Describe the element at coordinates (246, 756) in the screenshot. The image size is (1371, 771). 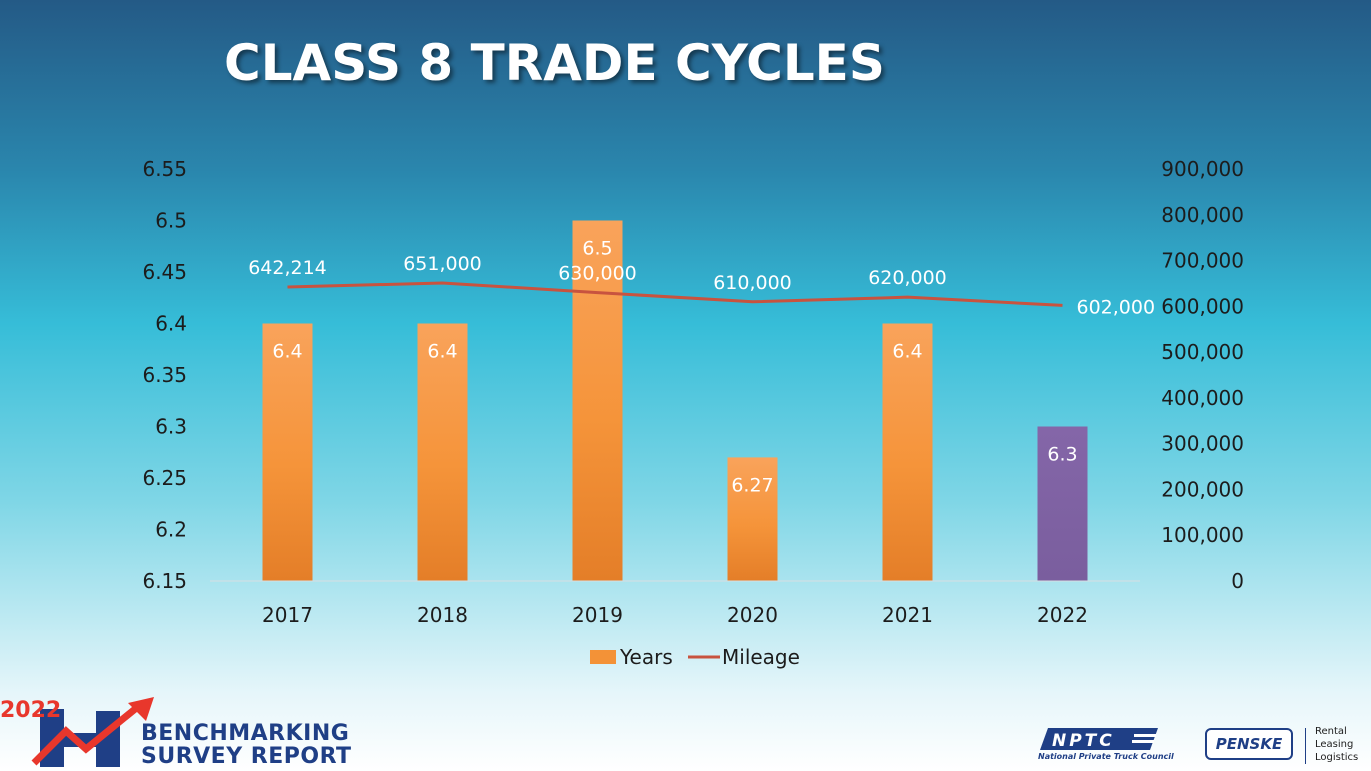
I see `report-title-line2: SURVEY REPORT` at that location.